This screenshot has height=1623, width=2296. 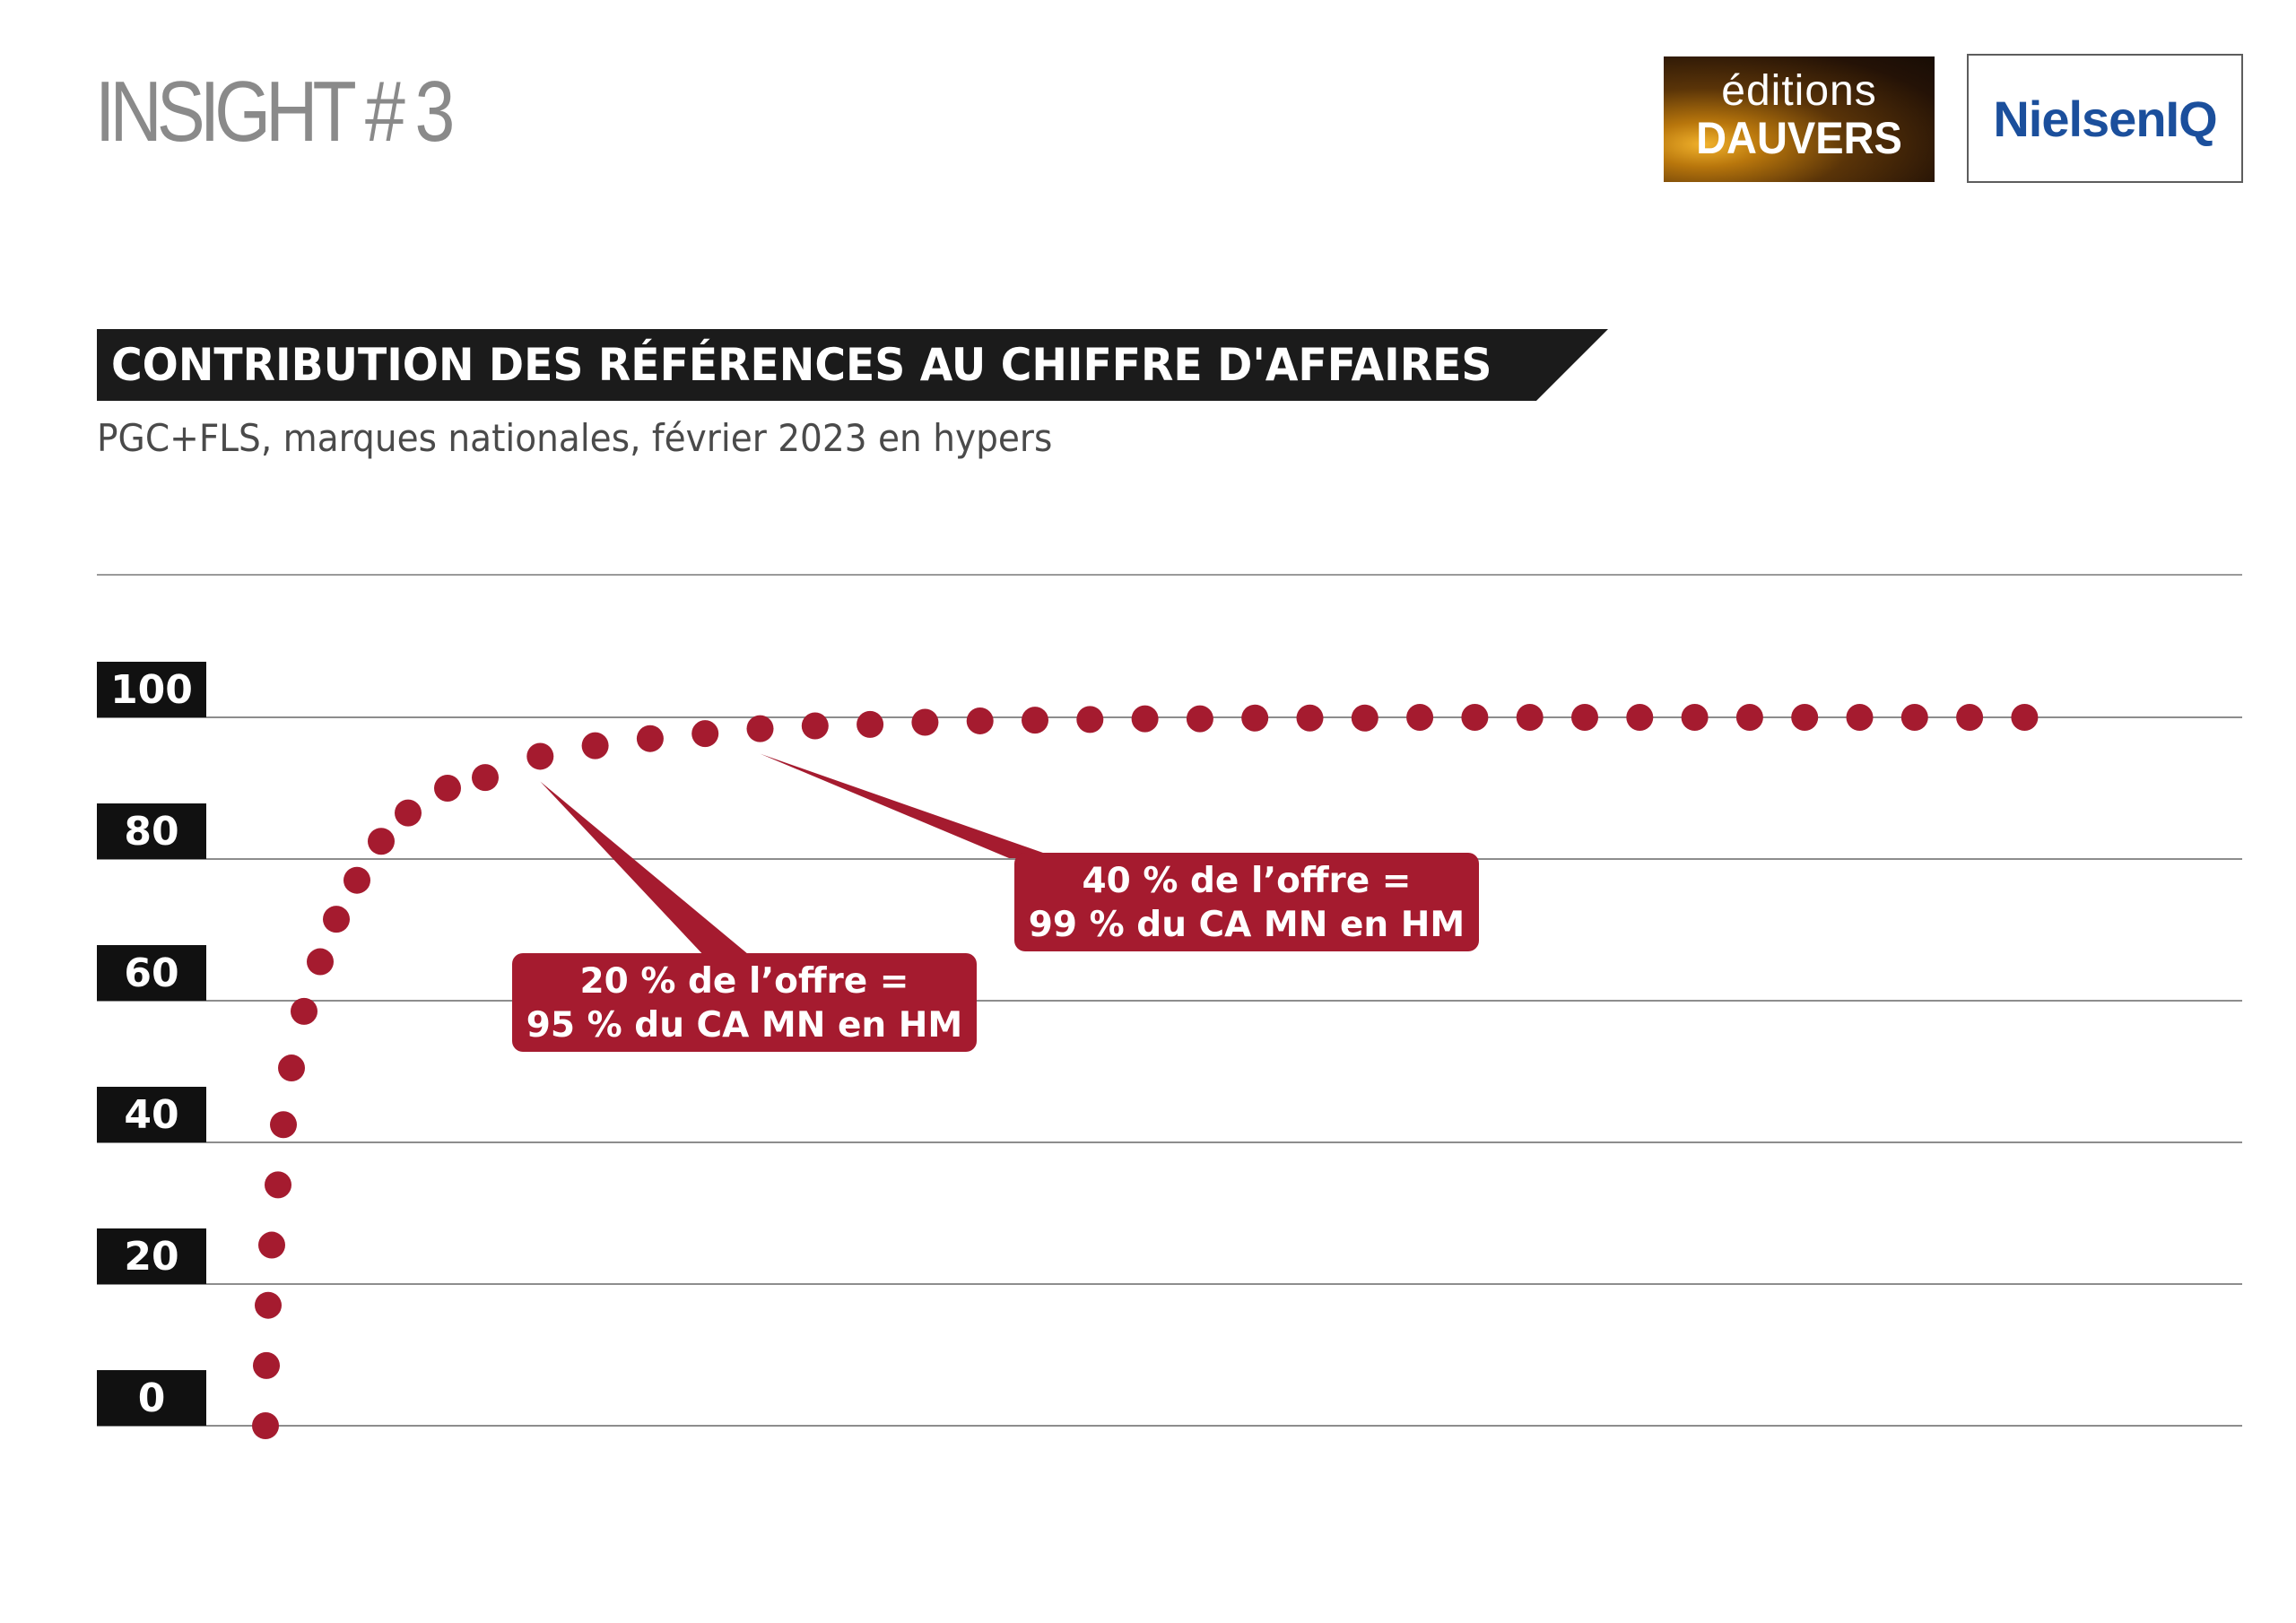 I want to click on y-tick-label-40: 40, so click(x=151, y=1115).